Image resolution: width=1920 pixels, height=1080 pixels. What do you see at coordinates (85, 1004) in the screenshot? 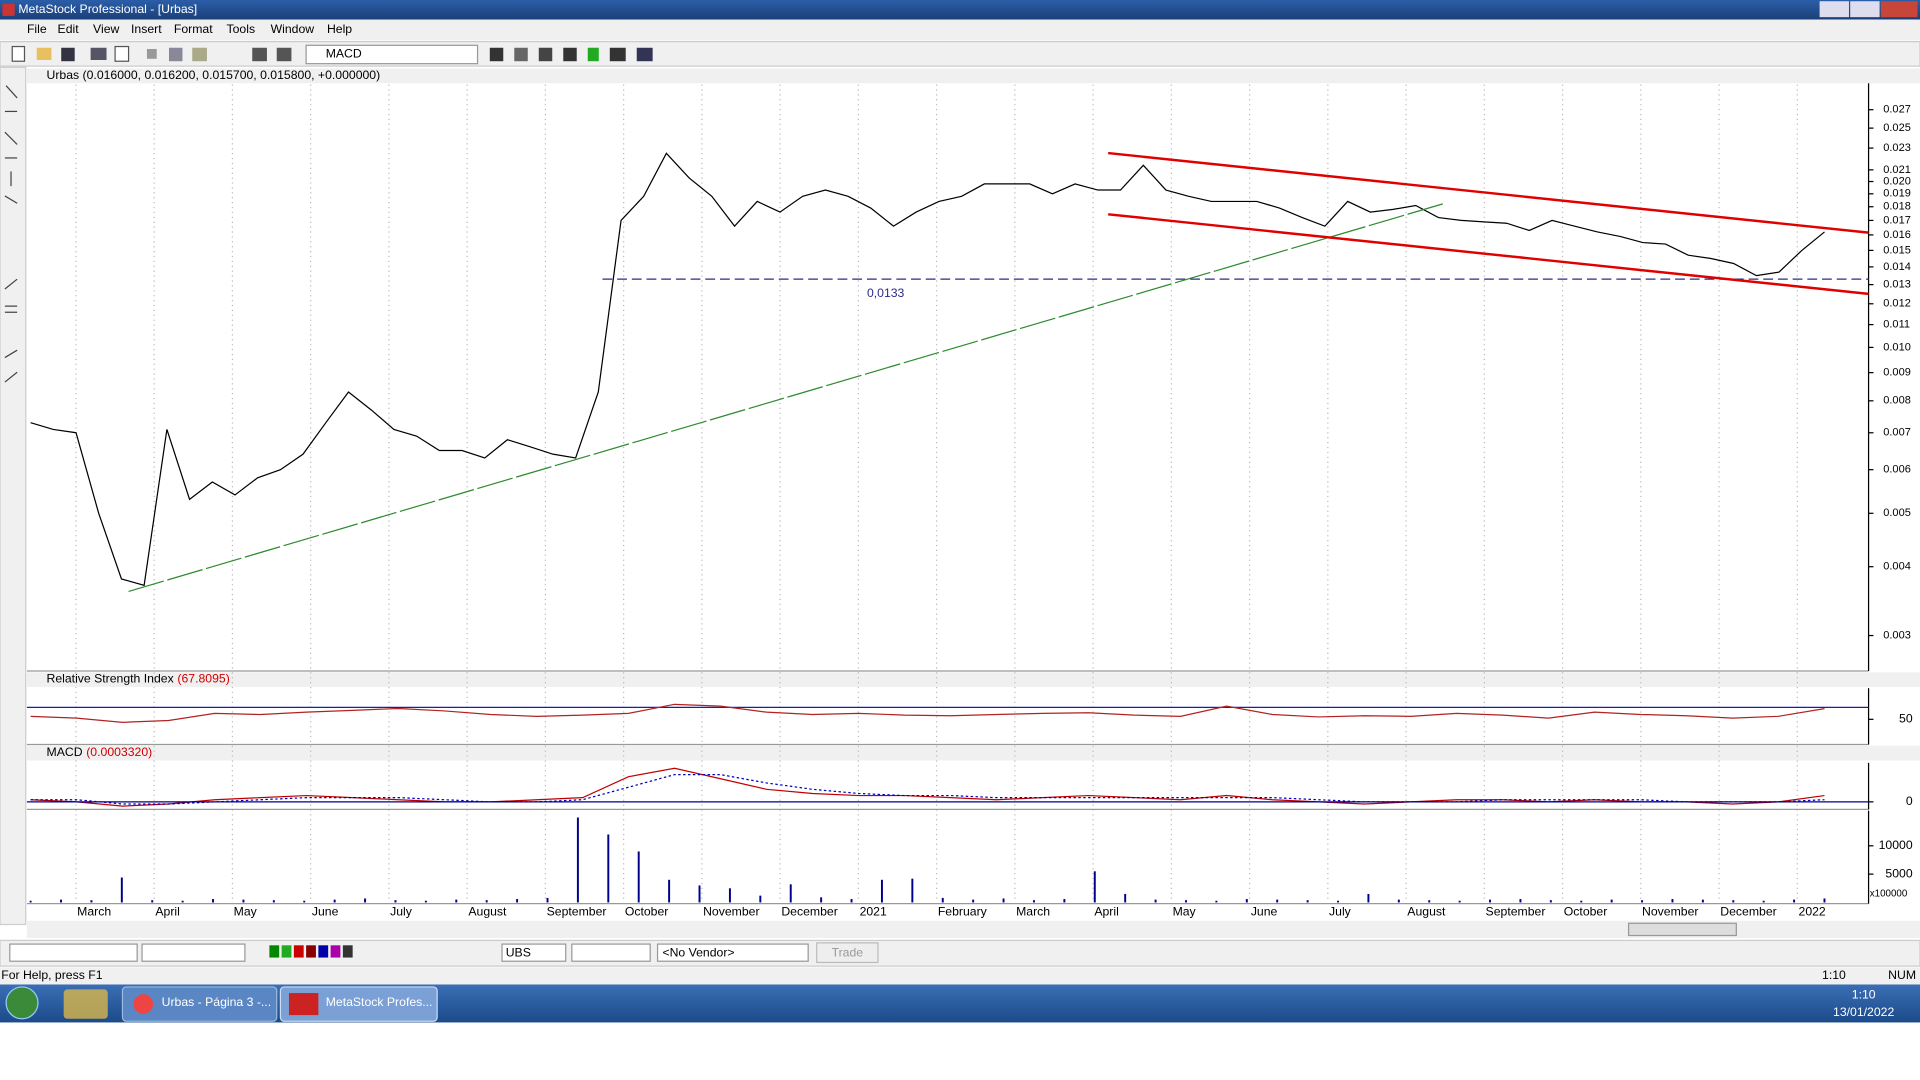
I see `explorer-button` at bounding box center [85, 1004].